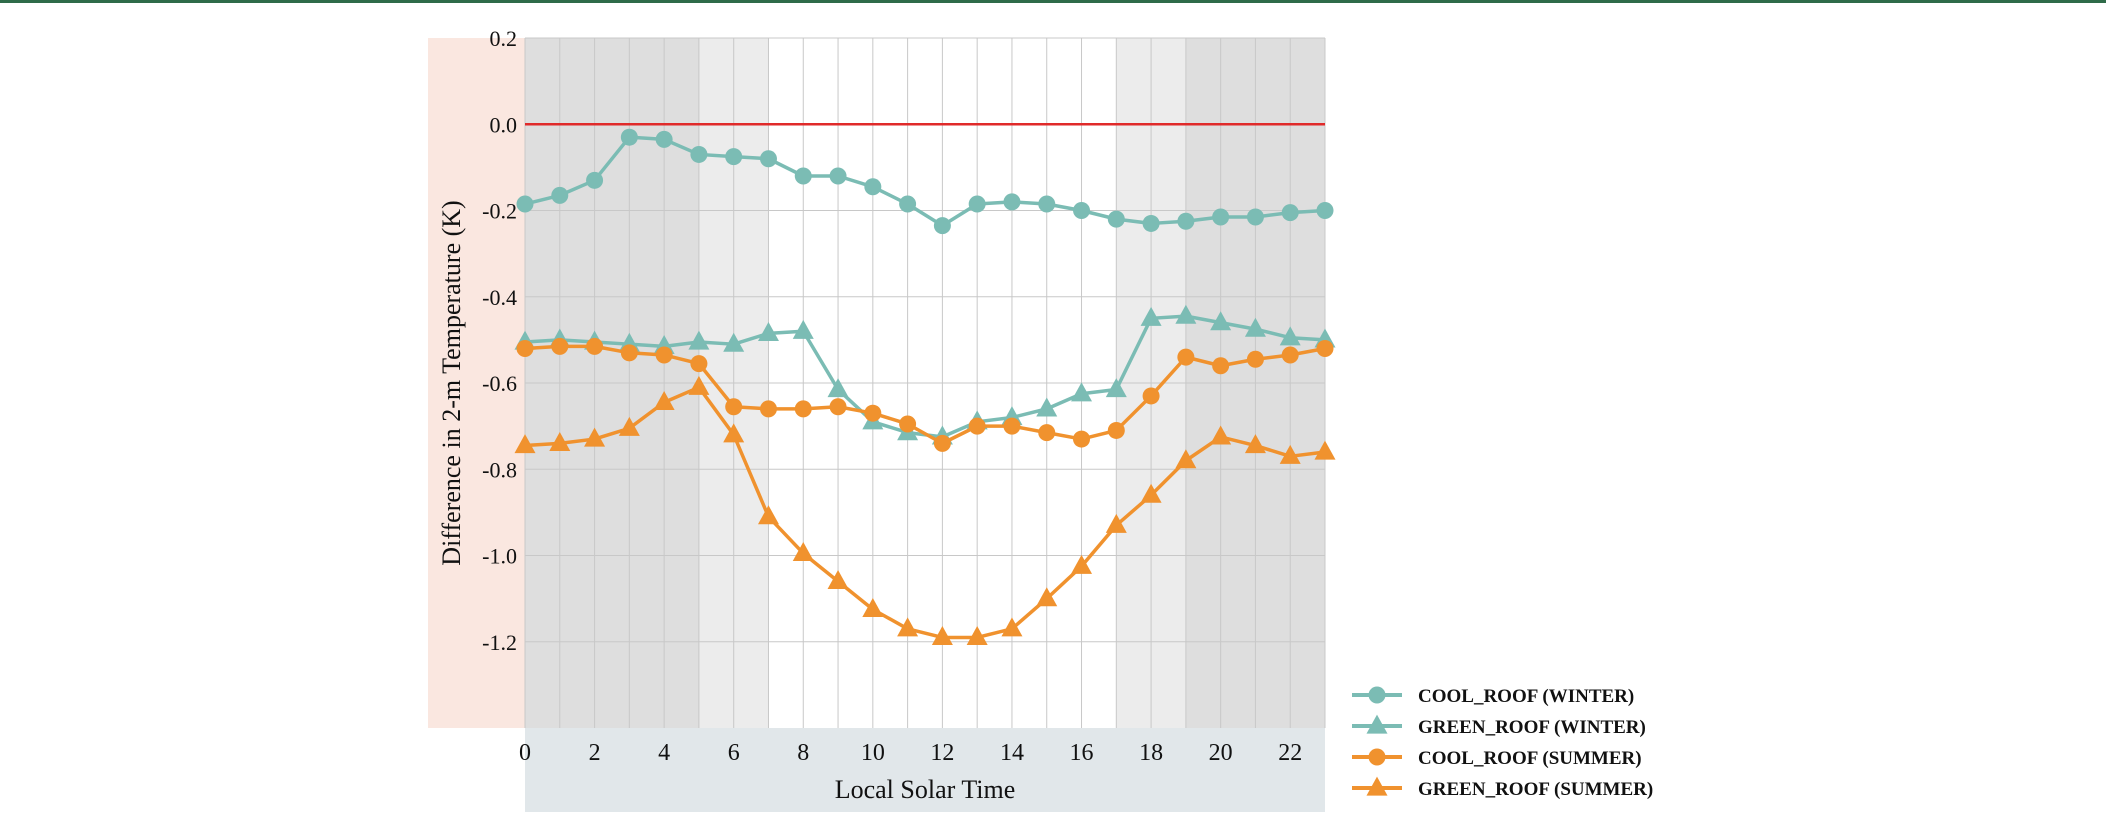 The width and height of the screenshot is (2106, 819). What do you see at coordinates (499, 383) in the screenshot?
I see `y-tick-label: -0.6` at bounding box center [499, 383].